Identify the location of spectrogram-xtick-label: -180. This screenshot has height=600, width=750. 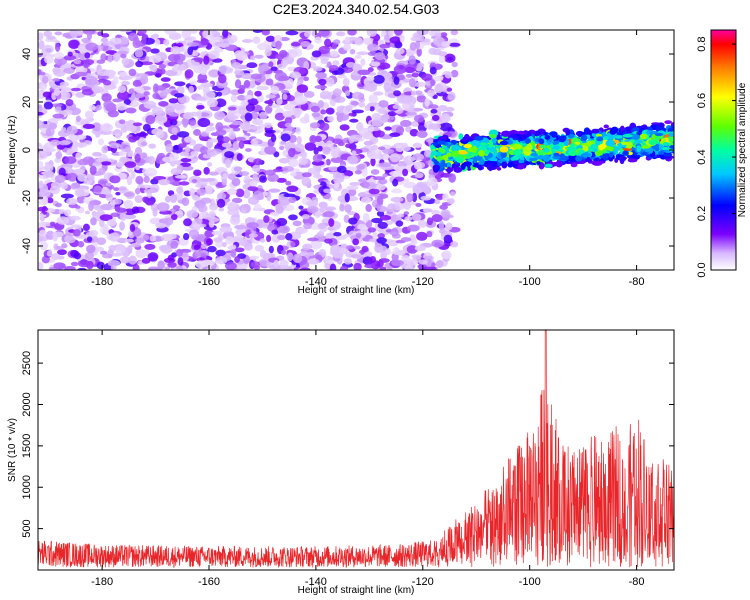
(102, 282).